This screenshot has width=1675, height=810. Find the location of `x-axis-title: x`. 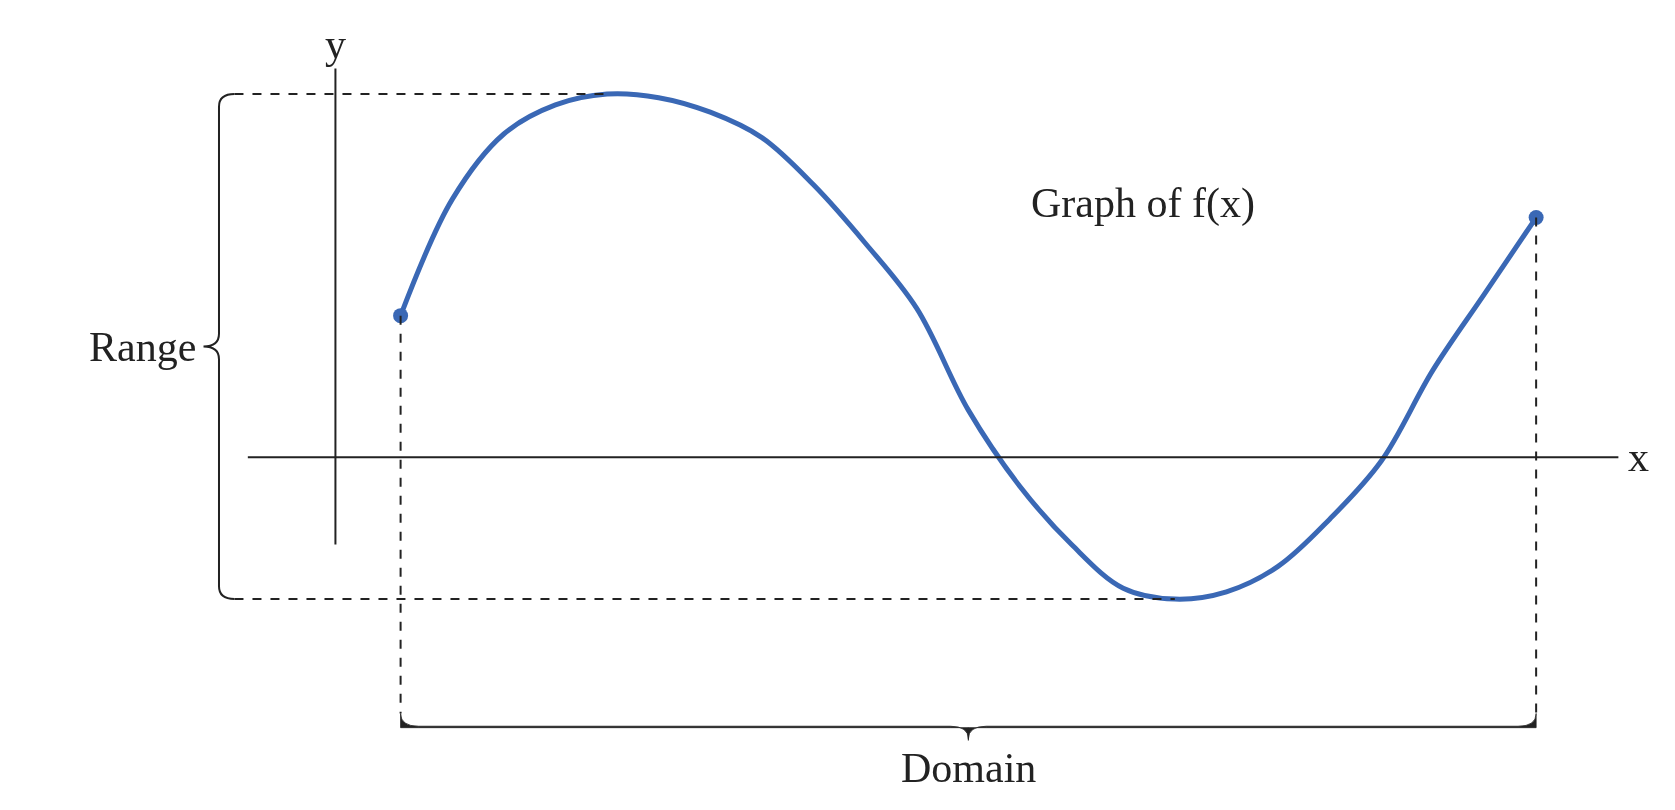

x-axis-title: x is located at coordinates (1638, 457).